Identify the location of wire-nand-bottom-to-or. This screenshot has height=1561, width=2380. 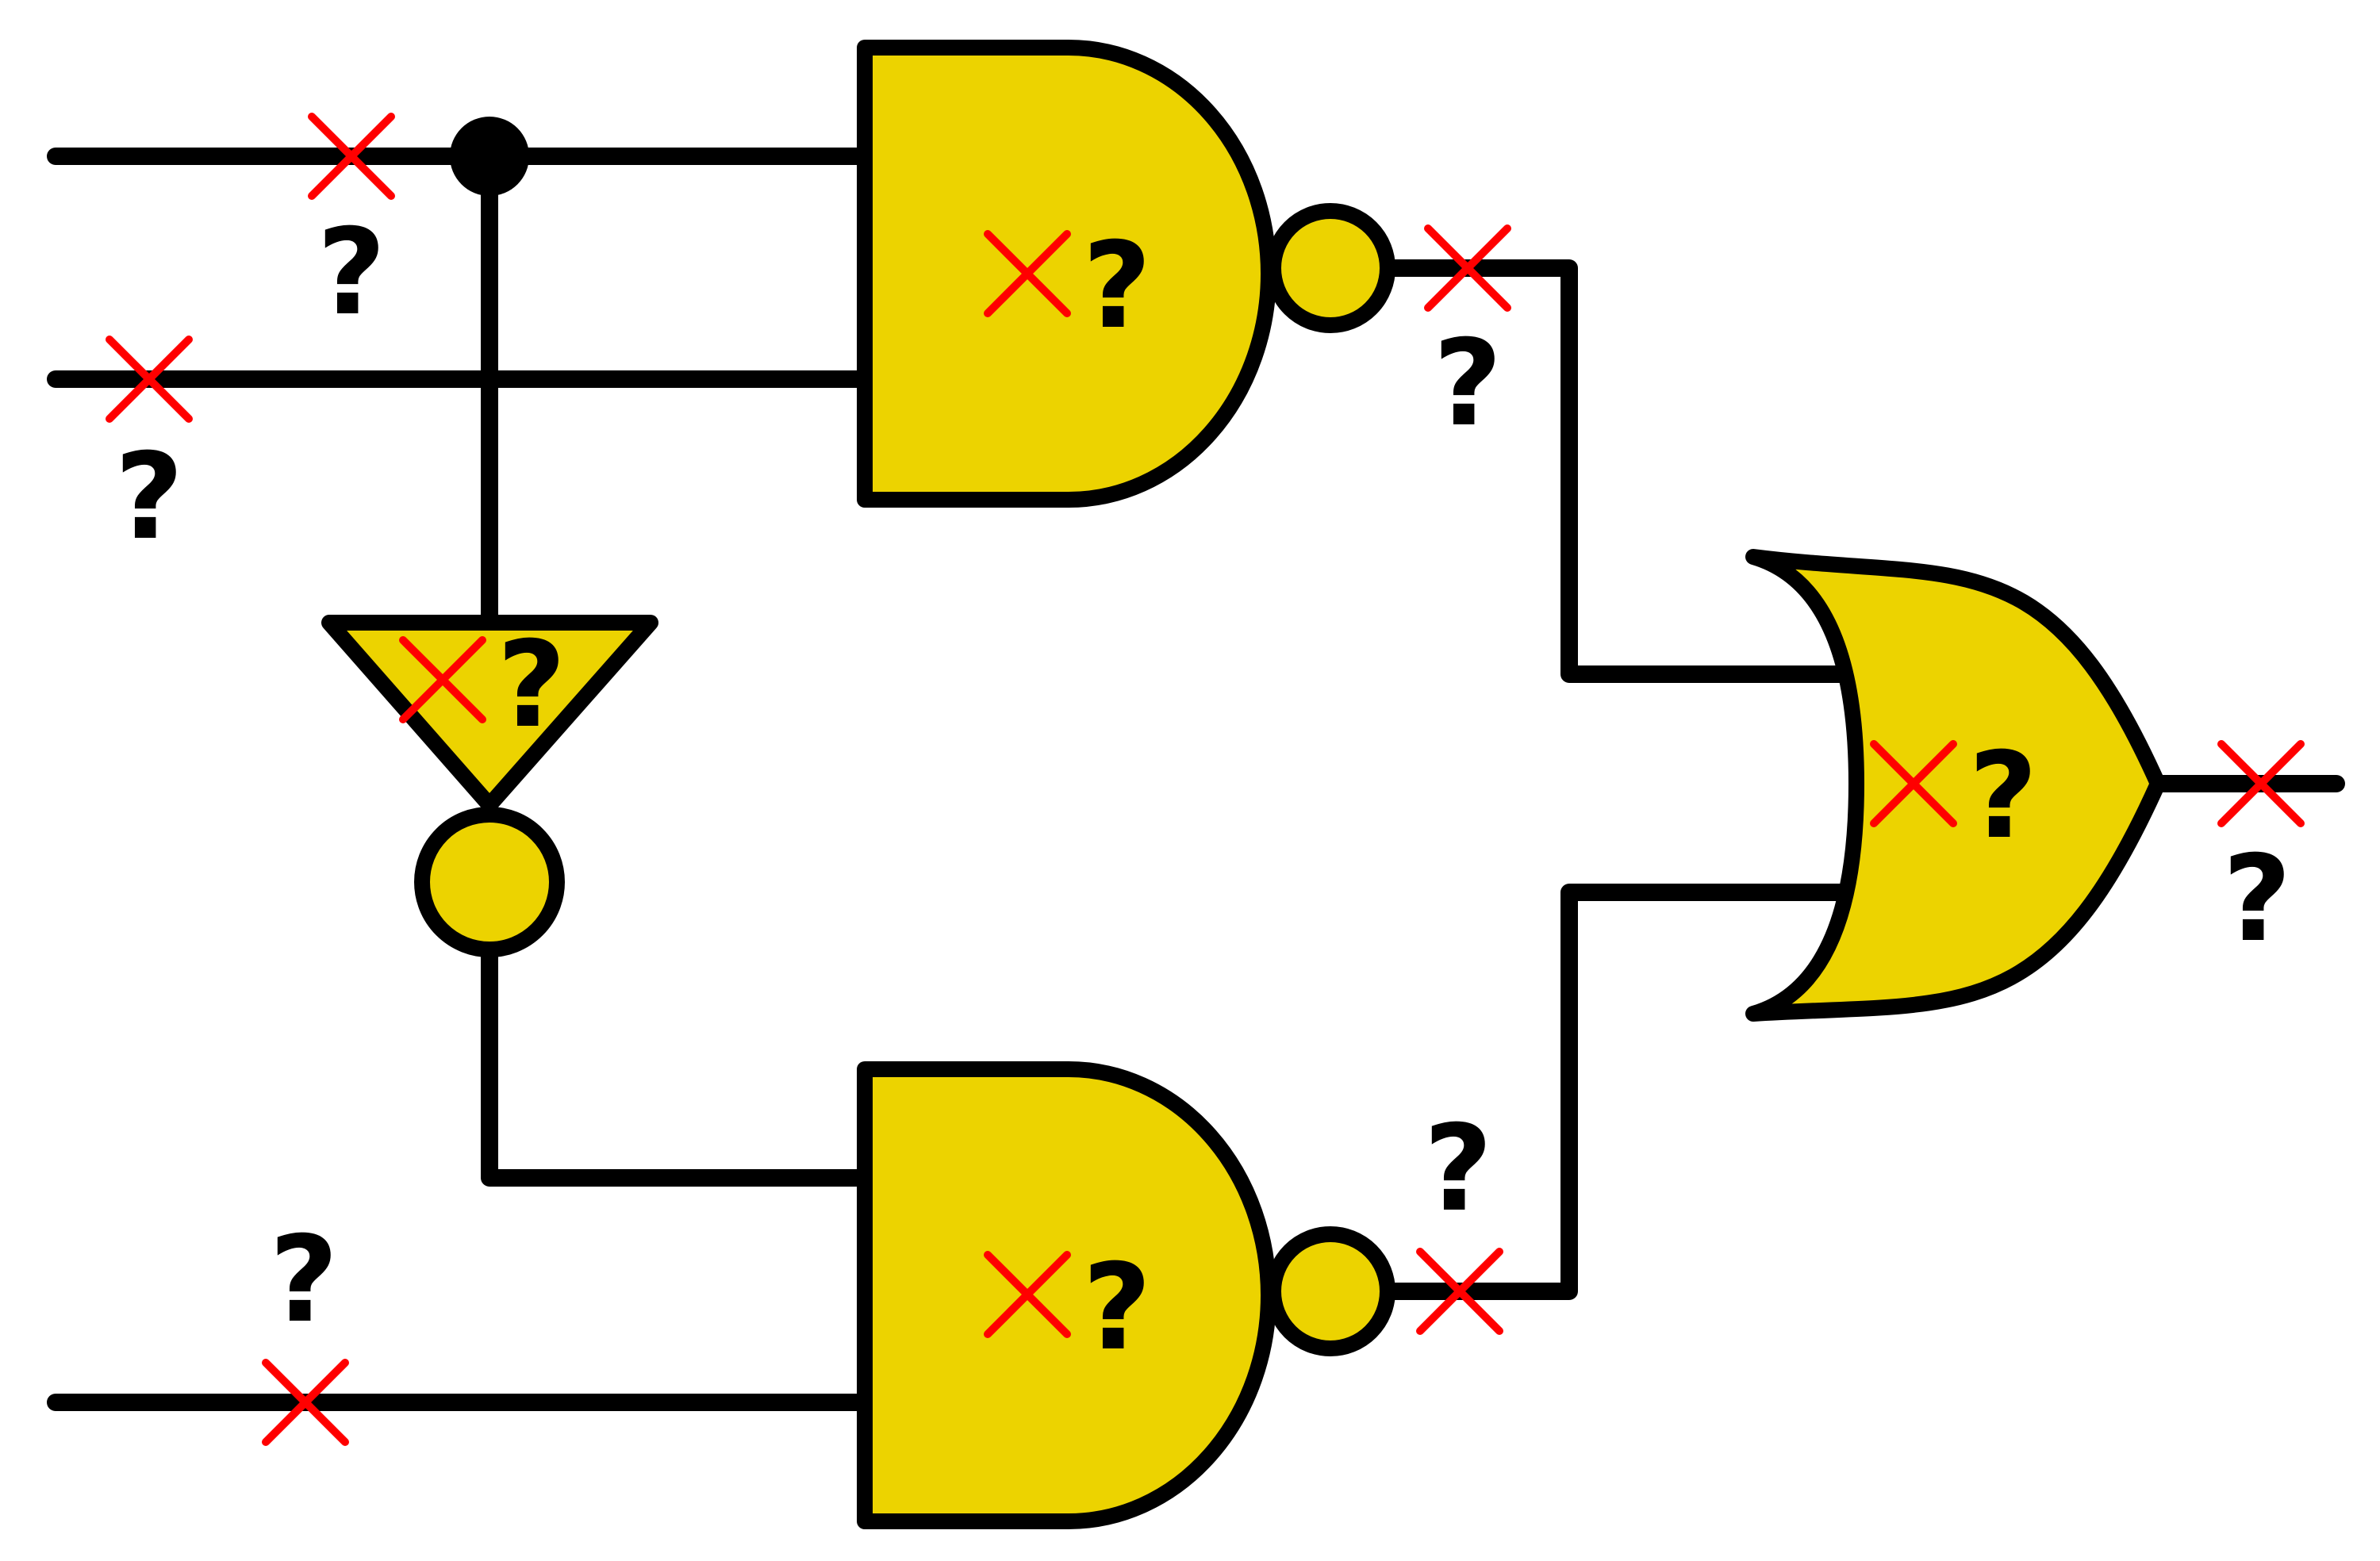
(1616, 1092).